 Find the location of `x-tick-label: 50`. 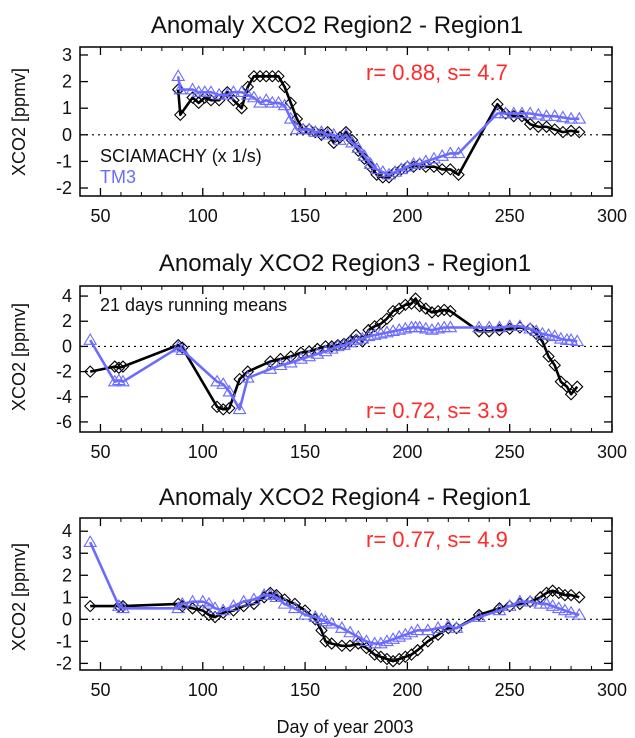

x-tick-label: 50 is located at coordinates (100, 452).